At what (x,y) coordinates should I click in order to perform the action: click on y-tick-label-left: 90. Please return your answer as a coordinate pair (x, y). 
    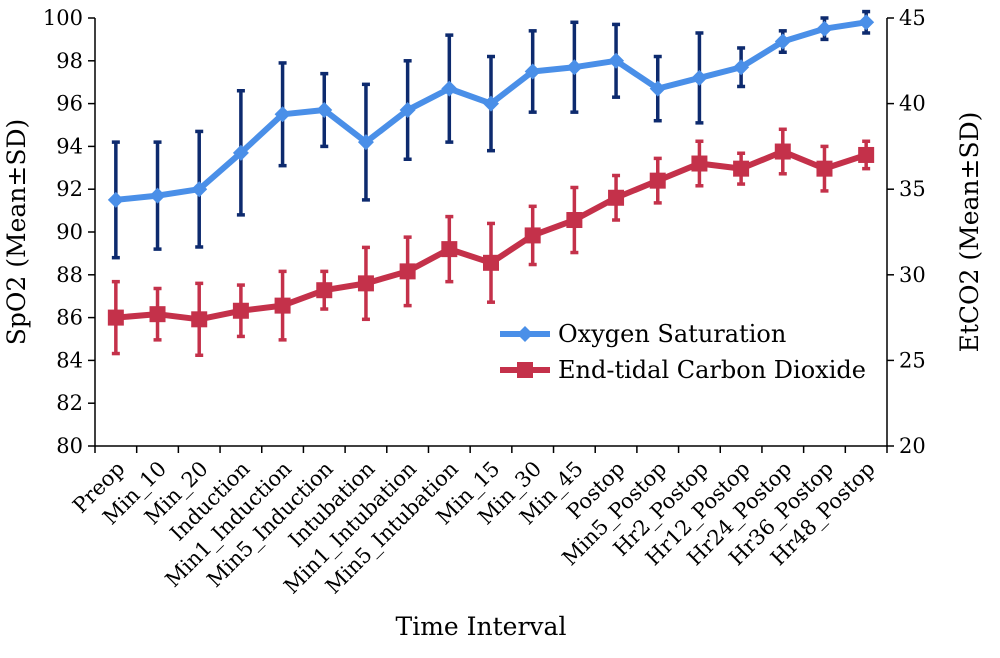
    Looking at the image, I should click on (69, 232).